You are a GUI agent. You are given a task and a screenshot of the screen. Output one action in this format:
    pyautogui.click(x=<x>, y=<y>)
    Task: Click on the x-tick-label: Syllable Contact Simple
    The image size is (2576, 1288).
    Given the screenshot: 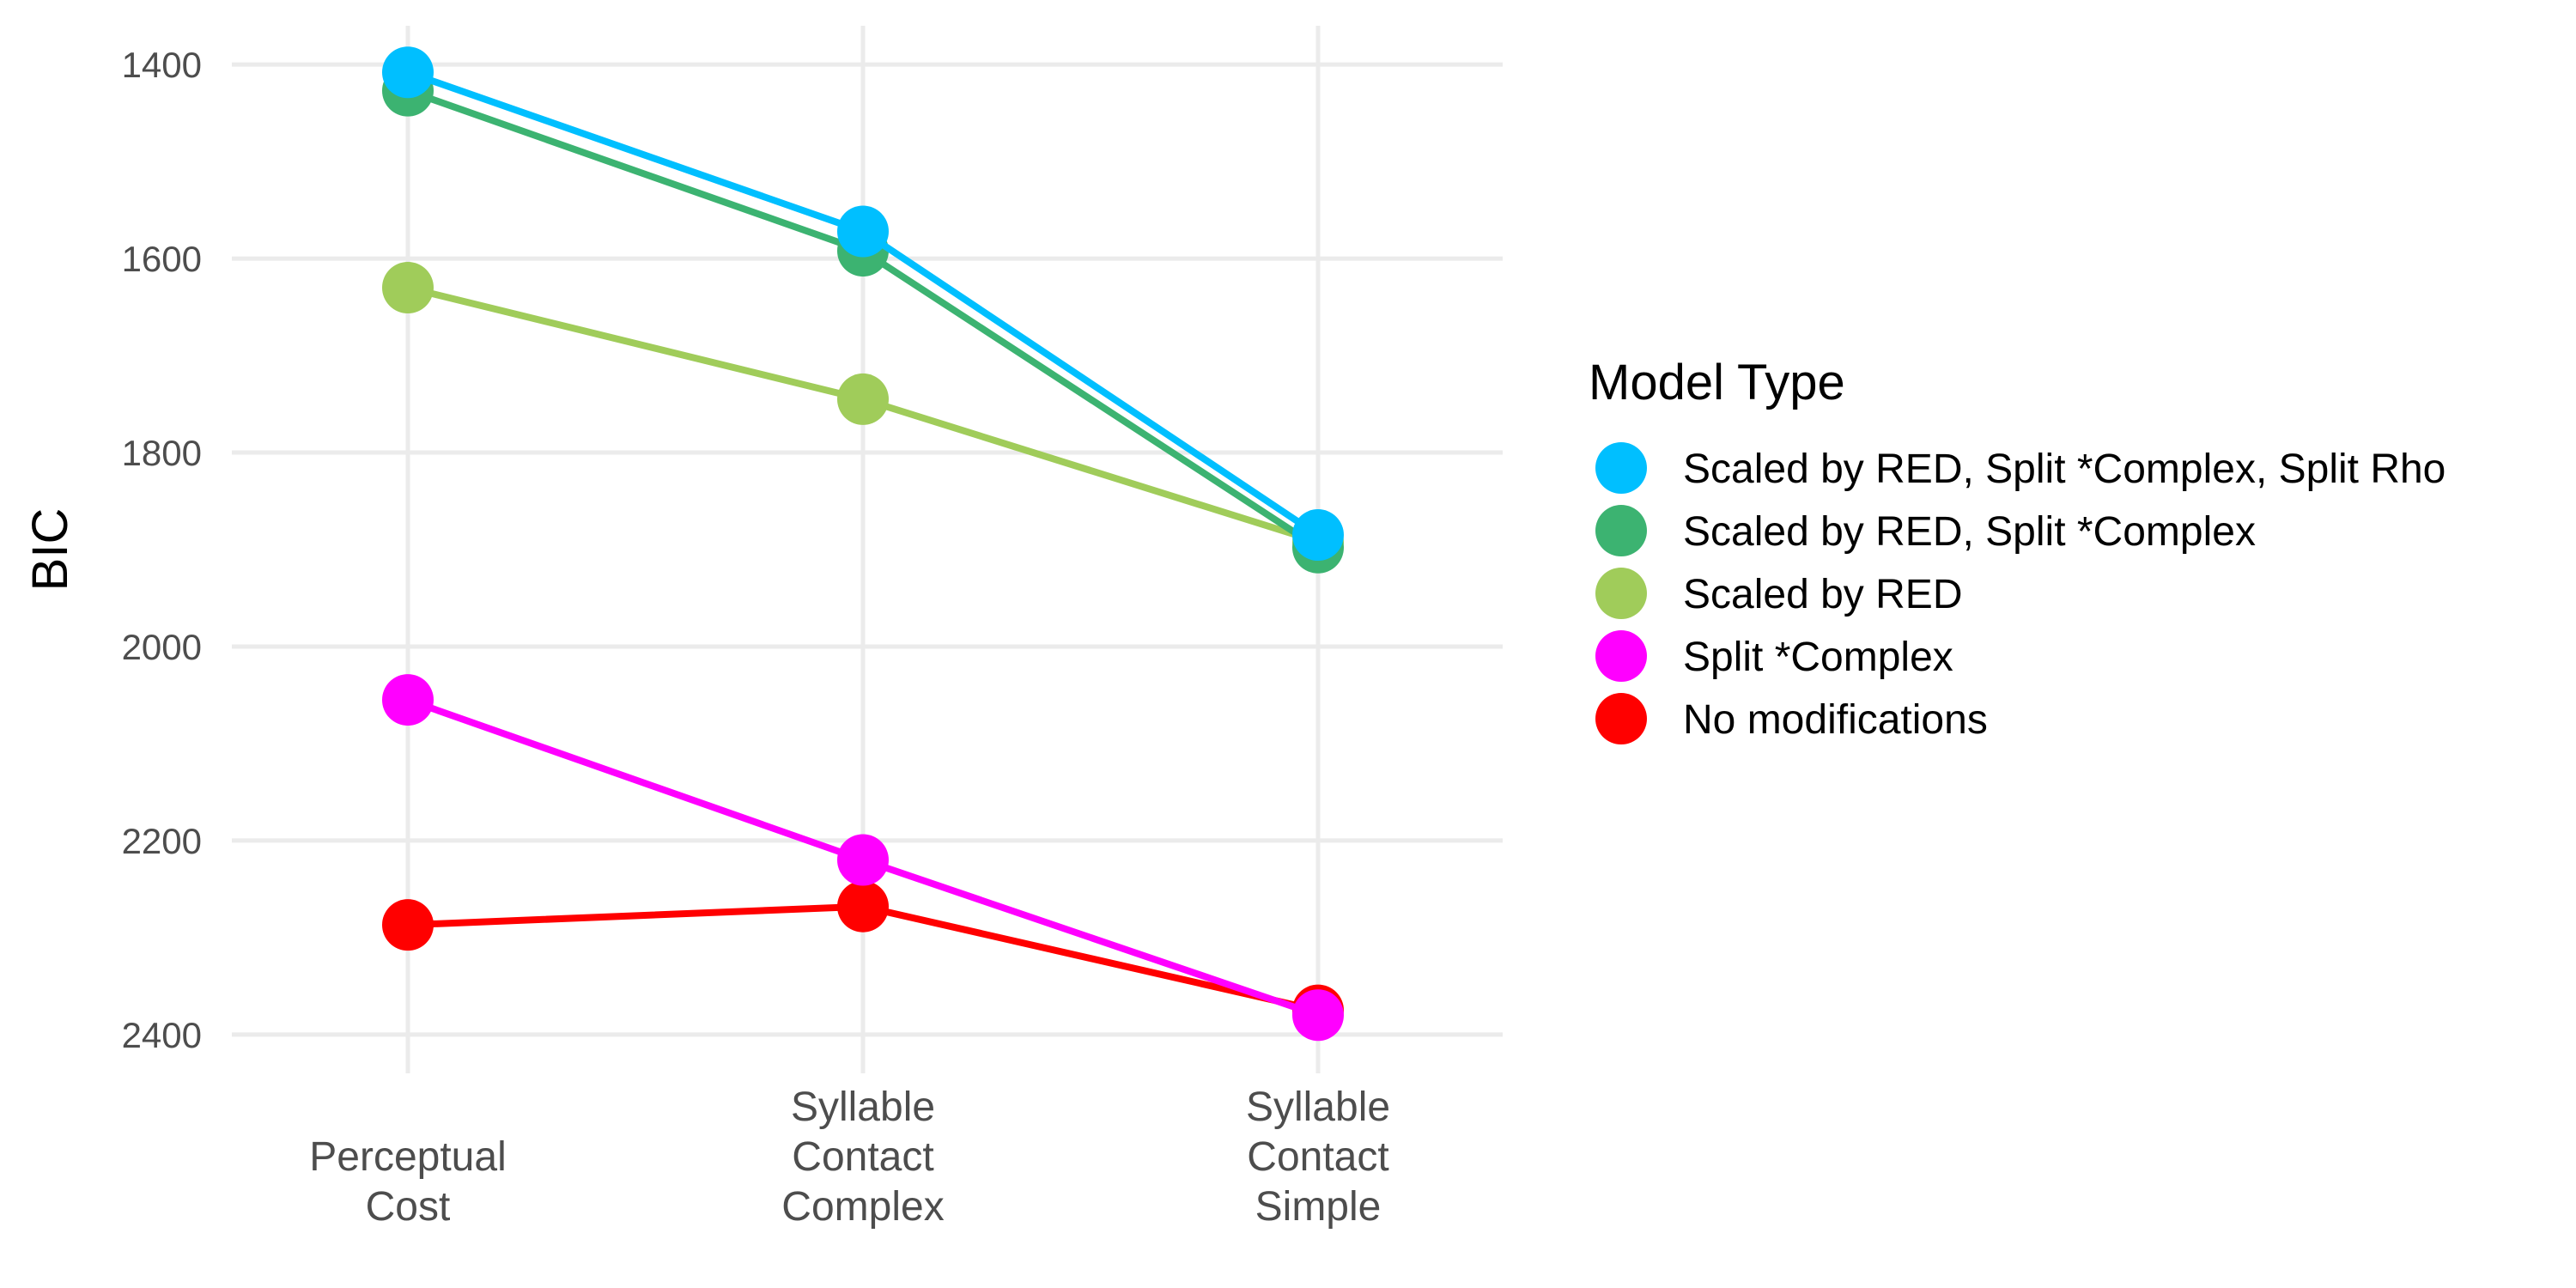 What is the action you would take?
    pyautogui.click(x=1318, y=1157)
    